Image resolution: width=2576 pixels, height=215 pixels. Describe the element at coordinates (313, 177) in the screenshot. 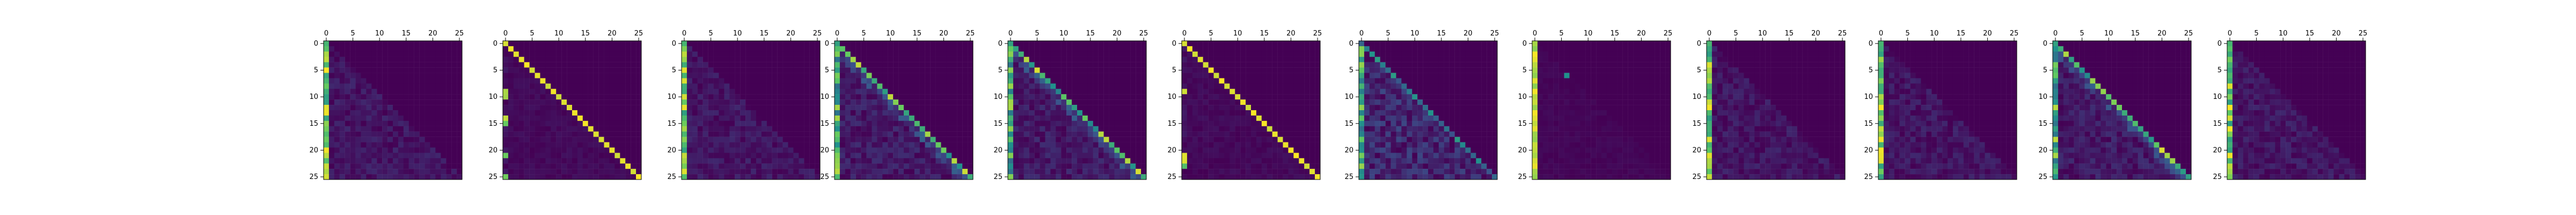

I see `y-tick-label: 25` at that location.